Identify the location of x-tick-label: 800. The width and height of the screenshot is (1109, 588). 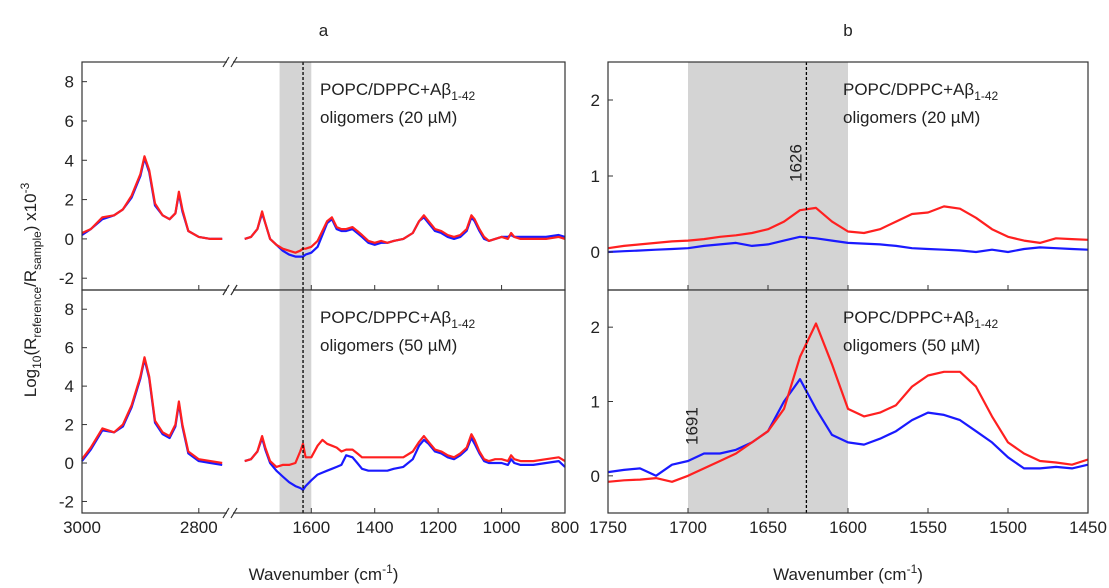
(565, 527).